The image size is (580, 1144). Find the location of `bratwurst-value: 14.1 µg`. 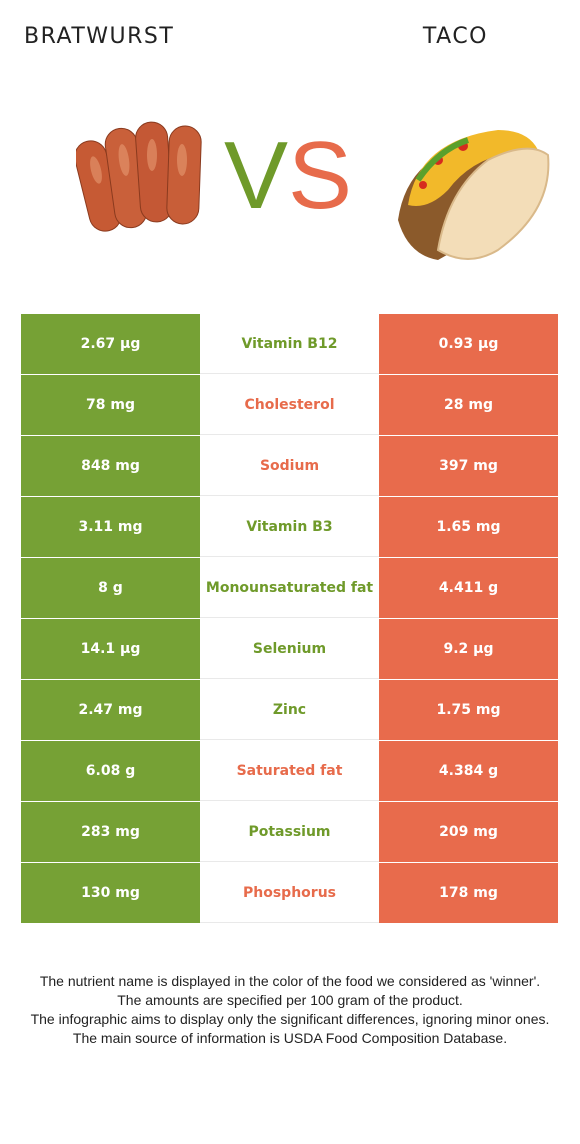

bratwurst-value: 14.1 µg is located at coordinates (110, 649).